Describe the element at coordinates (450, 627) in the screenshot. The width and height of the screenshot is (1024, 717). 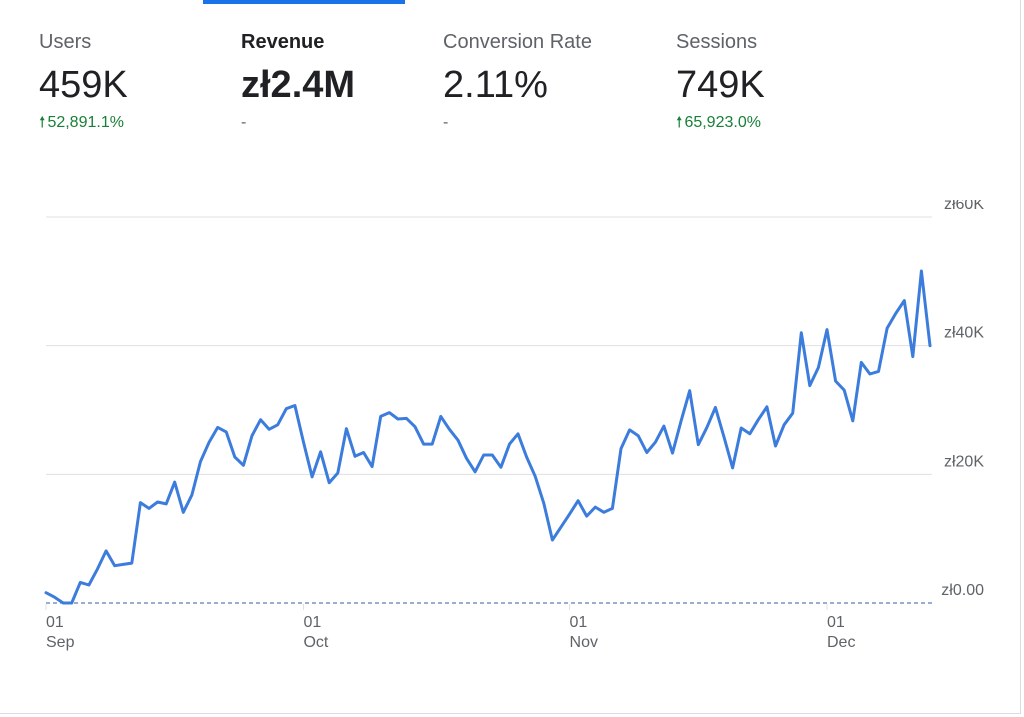
I see `x-axis-ticks: 01 Sep 01 Oct 01 Nov 01 Dec` at that location.